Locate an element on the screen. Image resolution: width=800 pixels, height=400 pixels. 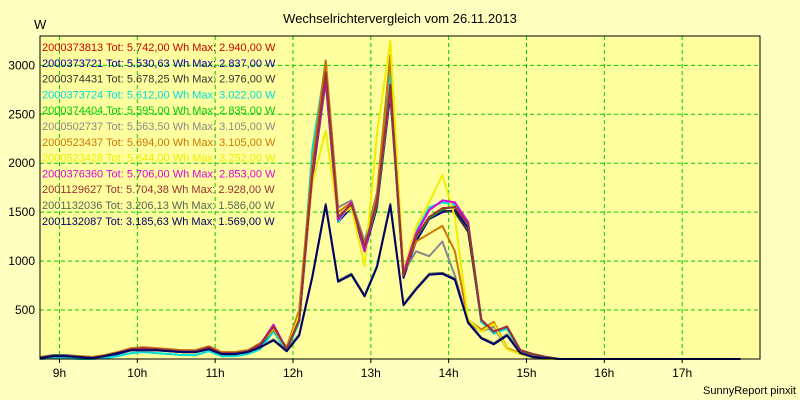
y-tick-label: 500 is located at coordinates (25, 310).